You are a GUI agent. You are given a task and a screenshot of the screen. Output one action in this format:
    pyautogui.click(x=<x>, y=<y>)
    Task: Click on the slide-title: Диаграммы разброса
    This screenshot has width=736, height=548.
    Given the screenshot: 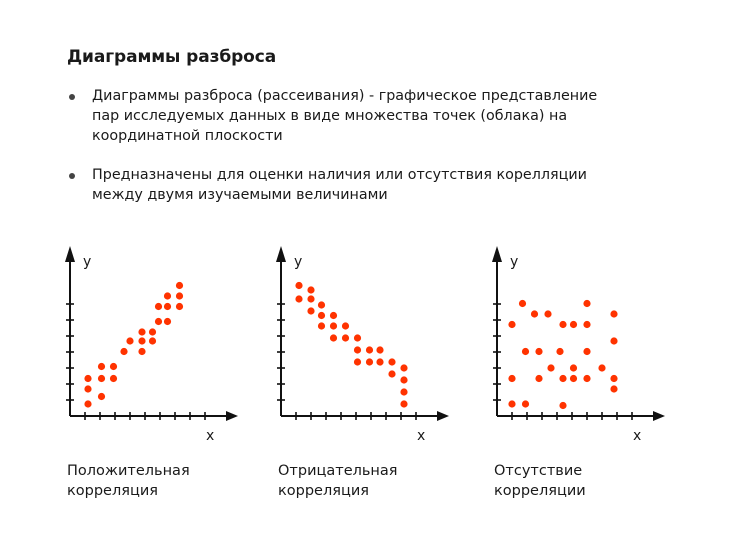 What is the action you would take?
    pyautogui.click(x=172, y=57)
    